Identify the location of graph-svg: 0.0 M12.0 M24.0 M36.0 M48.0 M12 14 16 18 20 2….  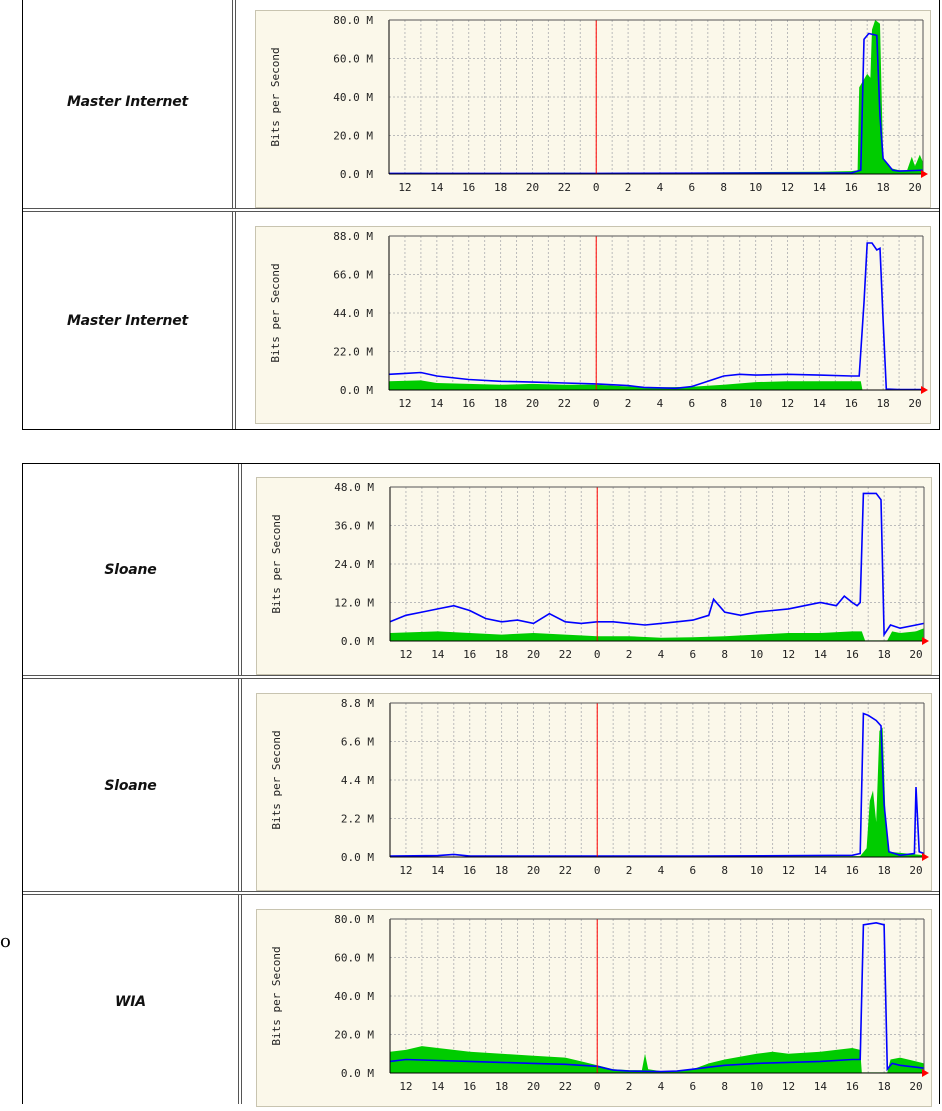
(594, 576).